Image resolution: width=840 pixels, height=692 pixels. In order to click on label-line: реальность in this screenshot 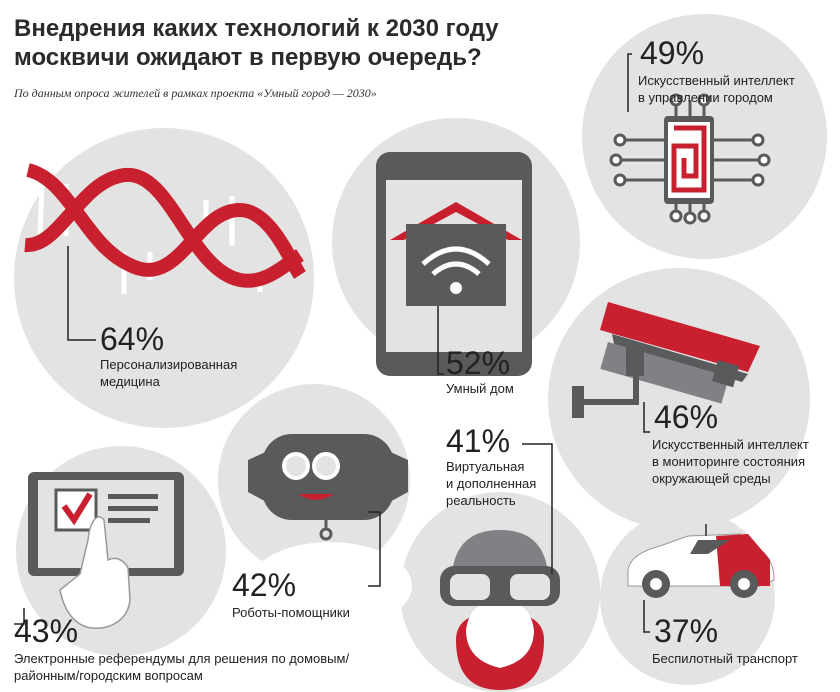, I will do `click(481, 500)`.